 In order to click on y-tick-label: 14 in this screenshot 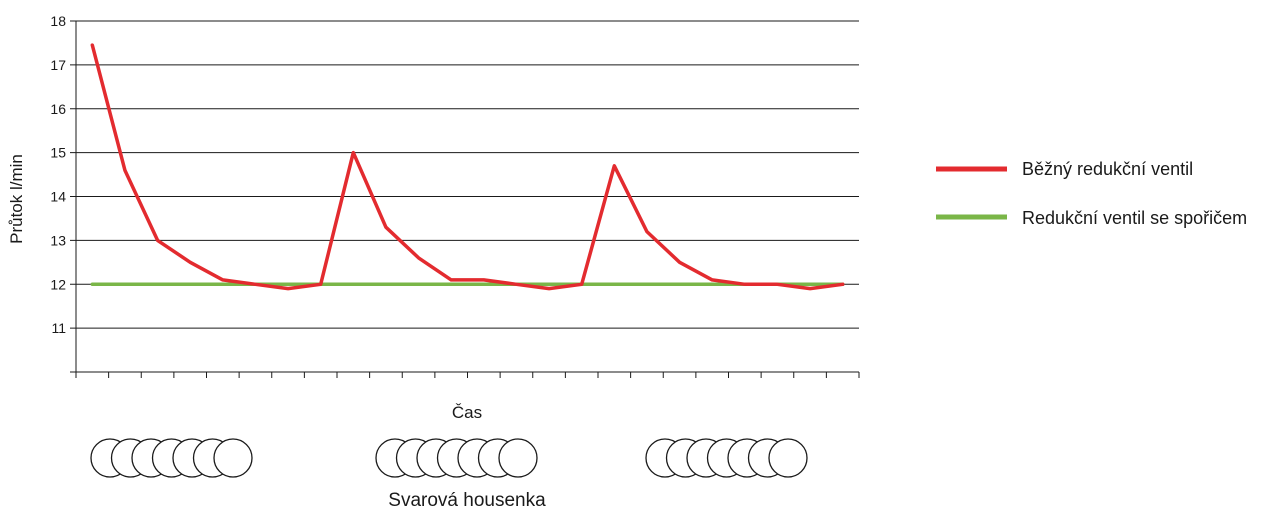, I will do `click(58, 197)`.